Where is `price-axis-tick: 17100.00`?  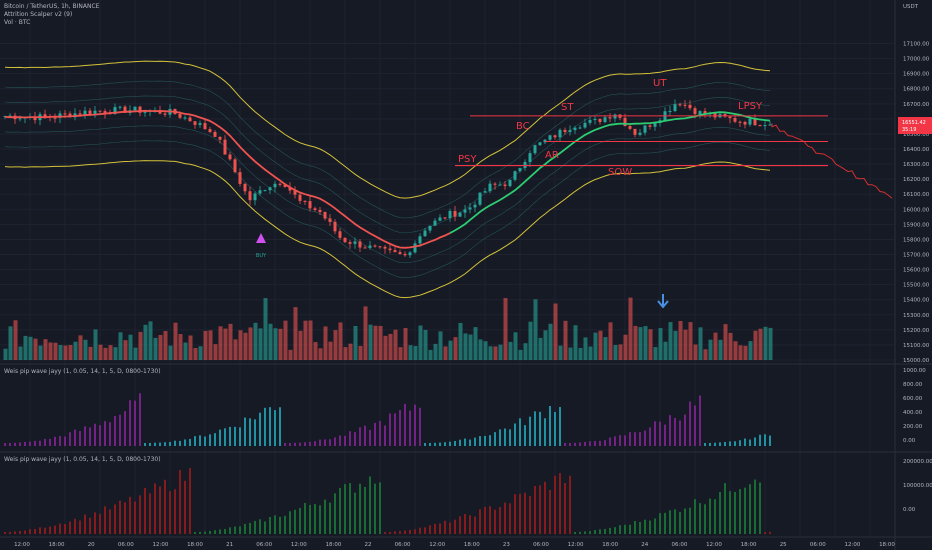
price-axis-tick: 17100.00 is located at coordinates (916, 45).